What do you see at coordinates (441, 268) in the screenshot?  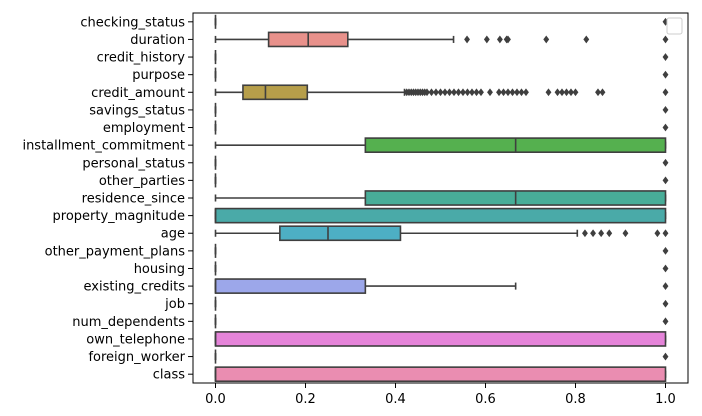 I see `box-group-housing` at bounding box center [441, 268].